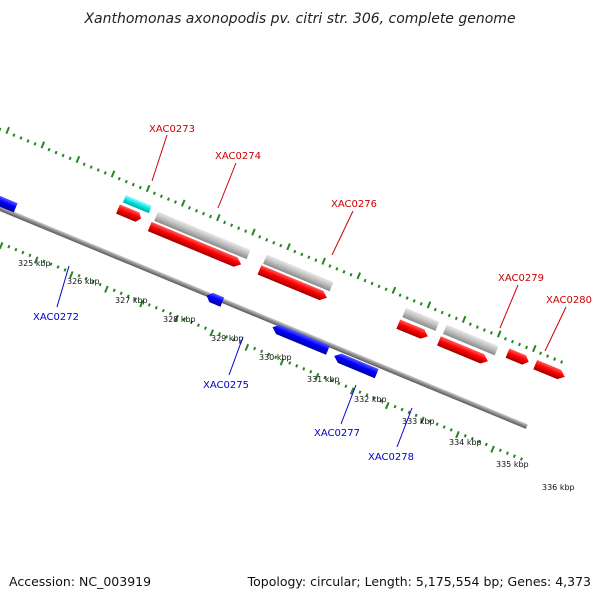  Describe the element at coordinates (512, 464) in the screenshot. I see `scale-label: 335 kbp` at that location.